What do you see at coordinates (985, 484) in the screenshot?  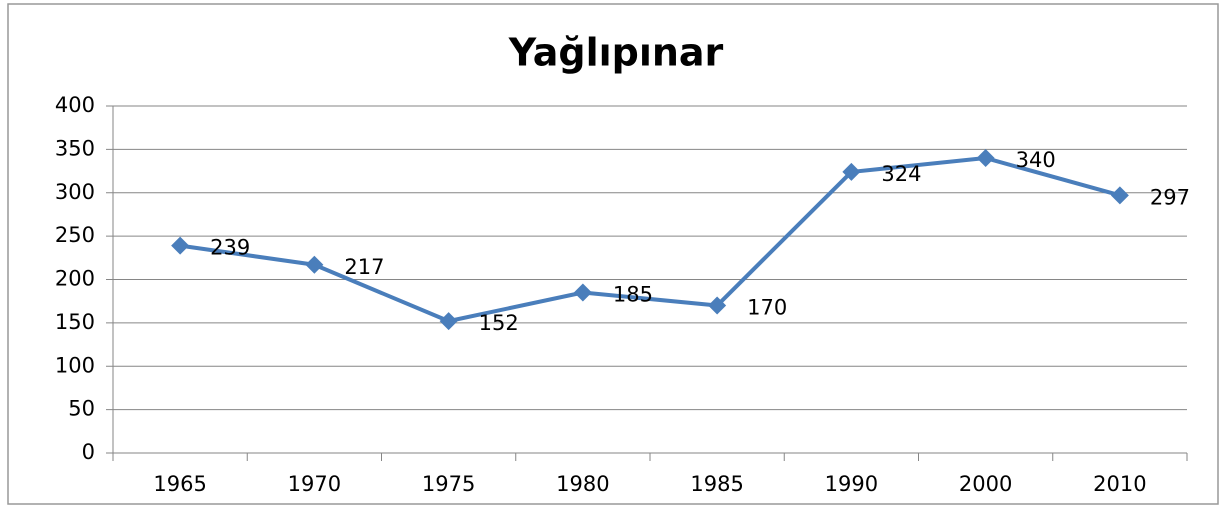 I see `x-tick-label: 2000` at bounding box center [985, 484].